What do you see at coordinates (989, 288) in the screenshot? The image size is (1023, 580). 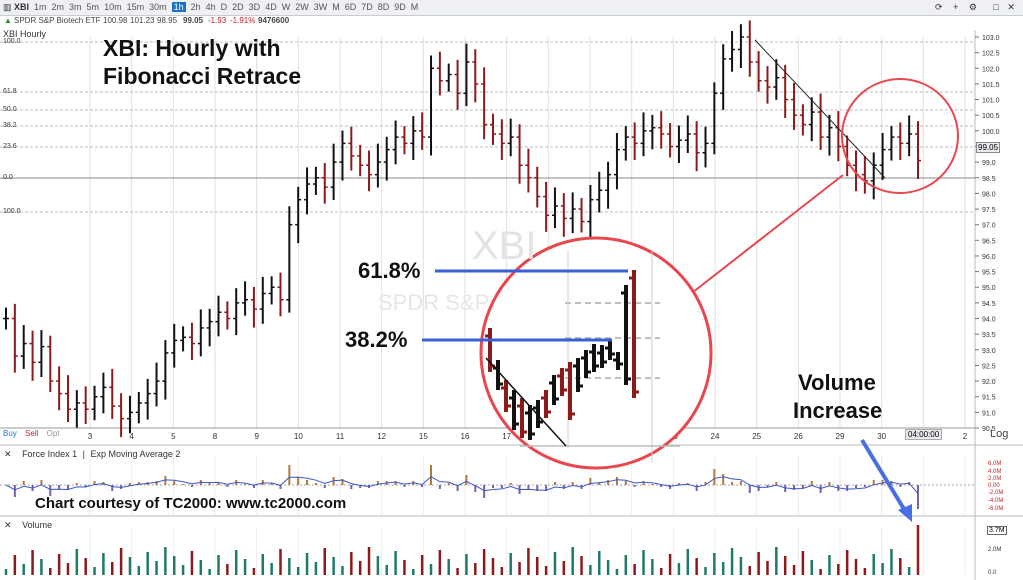 I see `price-tick-label: 95.0` at bounding box center [989, 288].